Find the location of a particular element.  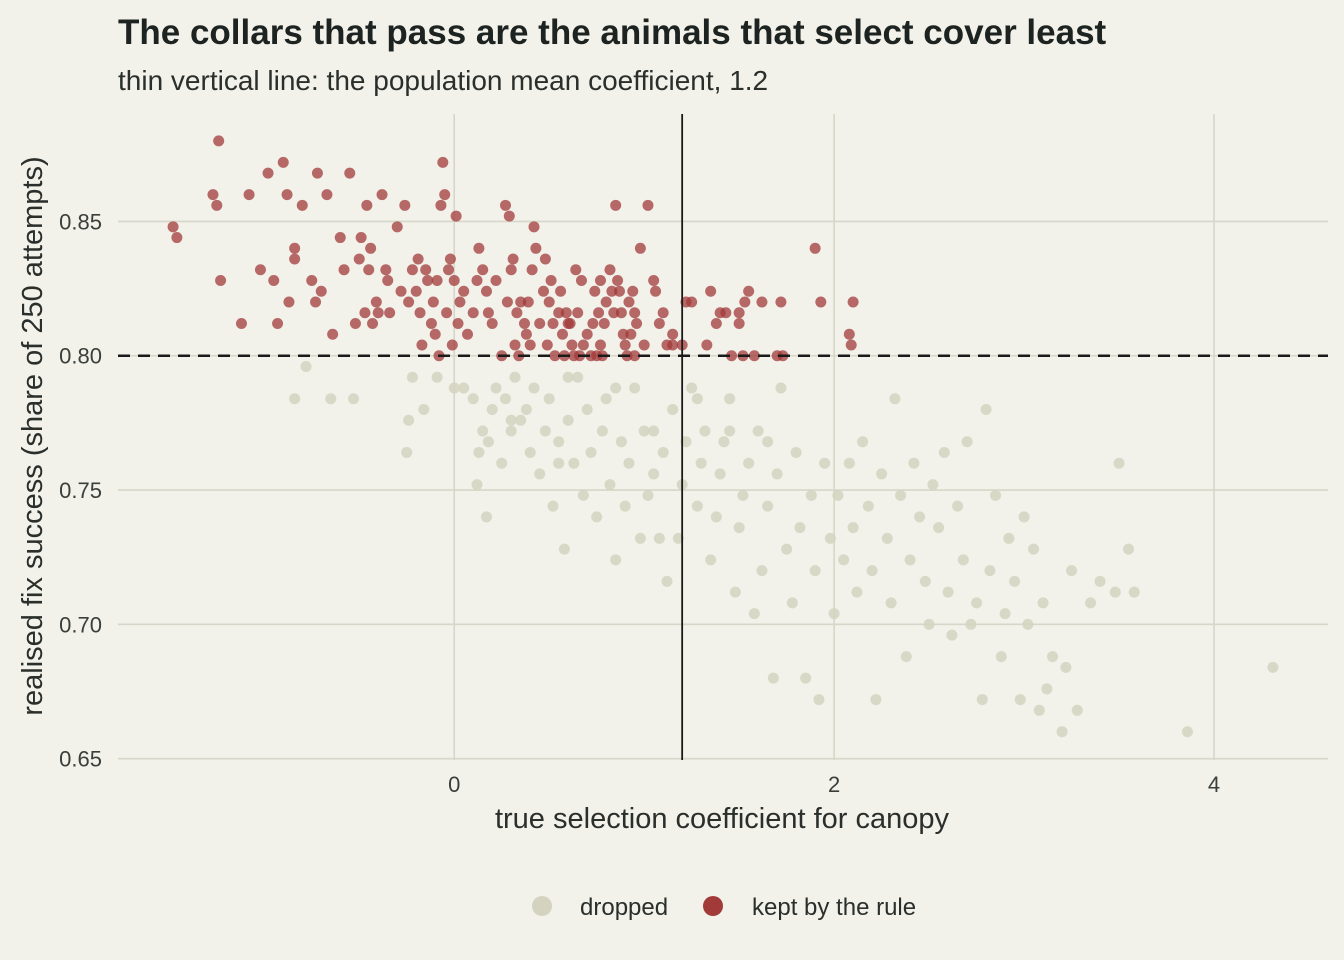

y-axis-ticks: 0.65 0.70 0.75 0.80 0.85 is located at coordinates (80, 490).